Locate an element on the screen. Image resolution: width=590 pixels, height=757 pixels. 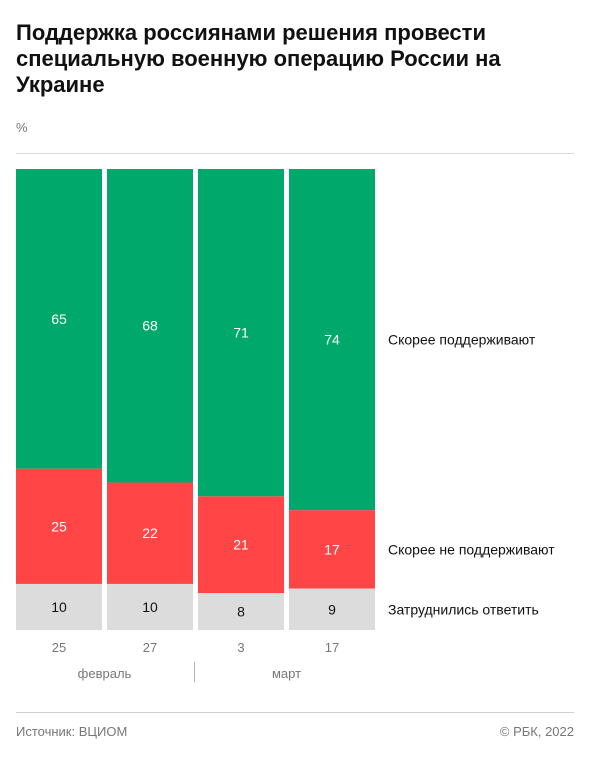
legend-label: Скорее поддерживают is located at coordinates (462, 340).